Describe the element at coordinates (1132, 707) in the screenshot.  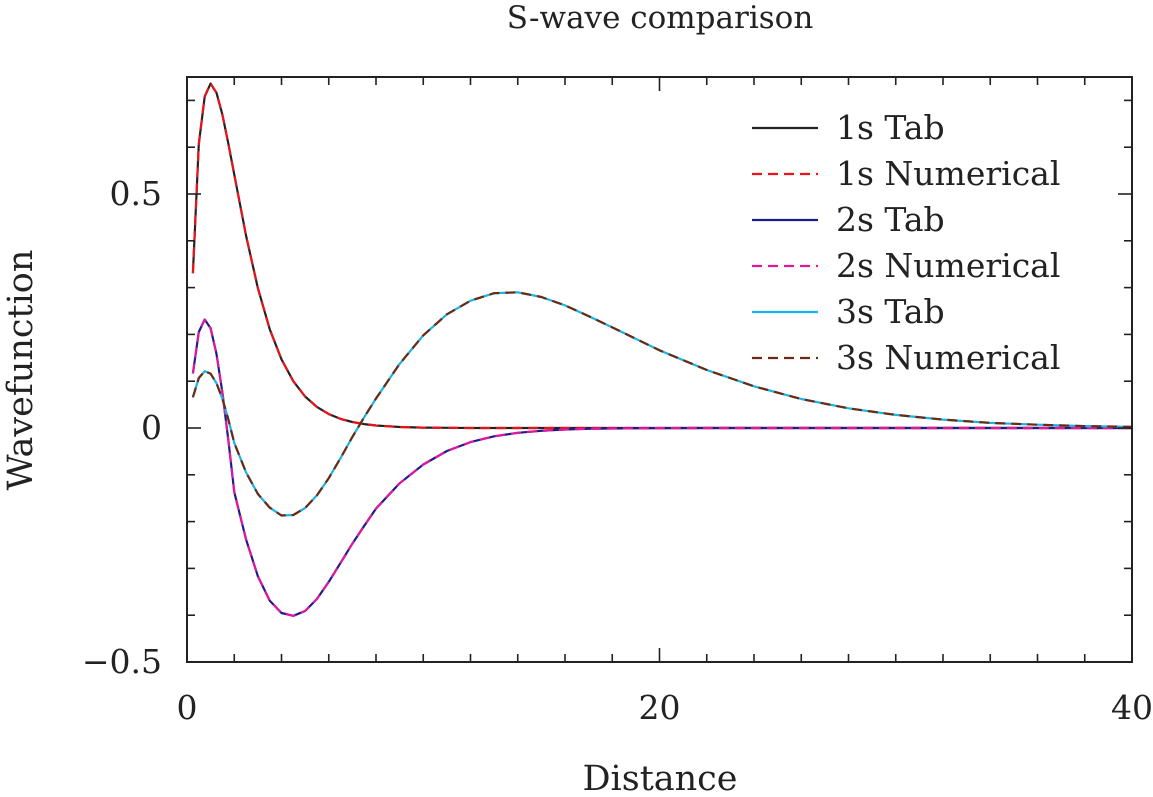
I see `x-tick-label: 40` at that location.